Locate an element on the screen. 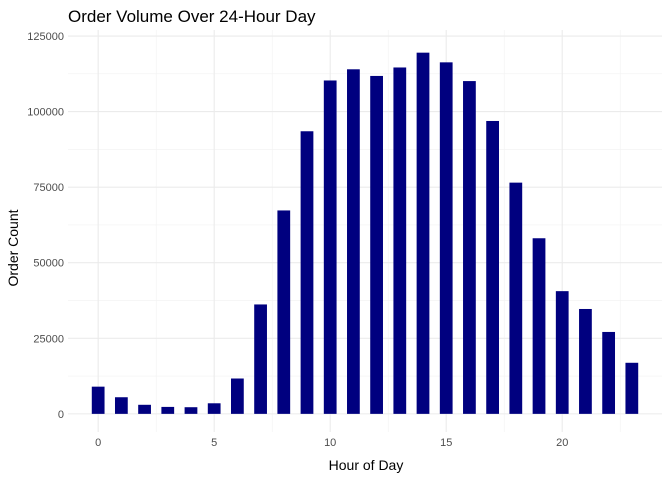 This screenshot has width=672, height=480. x-axis-ticks: 0 5 10 15 20 is located at coordinates (331, 443).